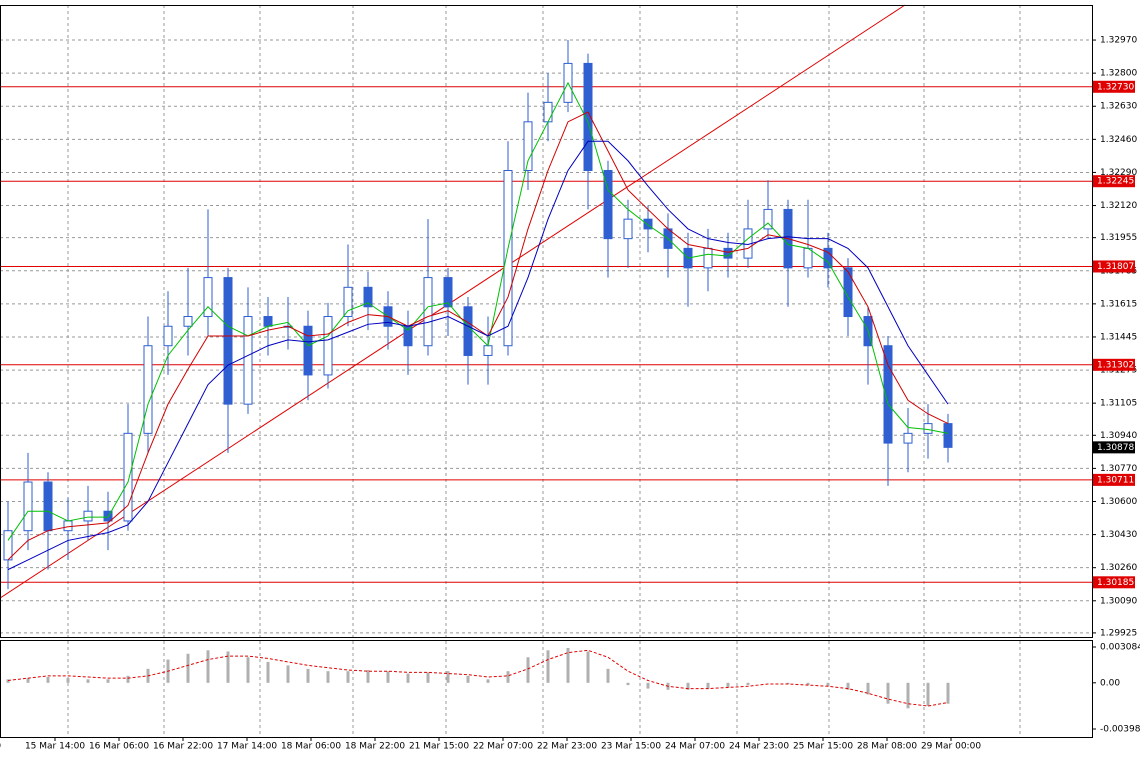 The height and width of the screenshot is (757, 1140). What do you see at coordinates (1118, 107) in the screenshot?
I see `y-tick-label: 1.32630` at bounding box center [1118, 107].